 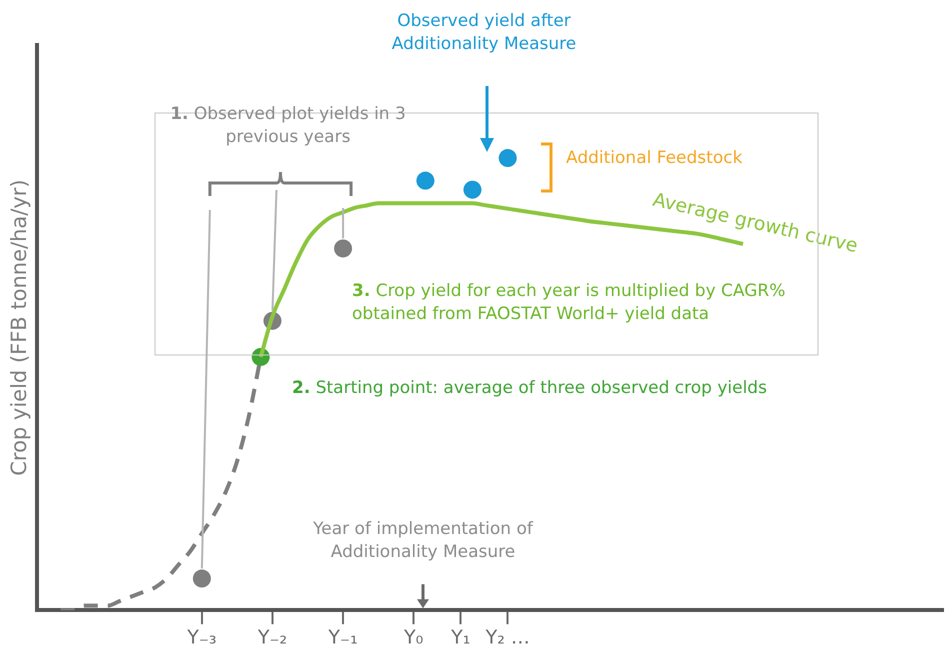 What do you see at coordinates (19, 327) in the screenshot?
I see `y-axis-title: Crop yield (FFB tonne/ha/yr)` at bounding box center [19, 327].